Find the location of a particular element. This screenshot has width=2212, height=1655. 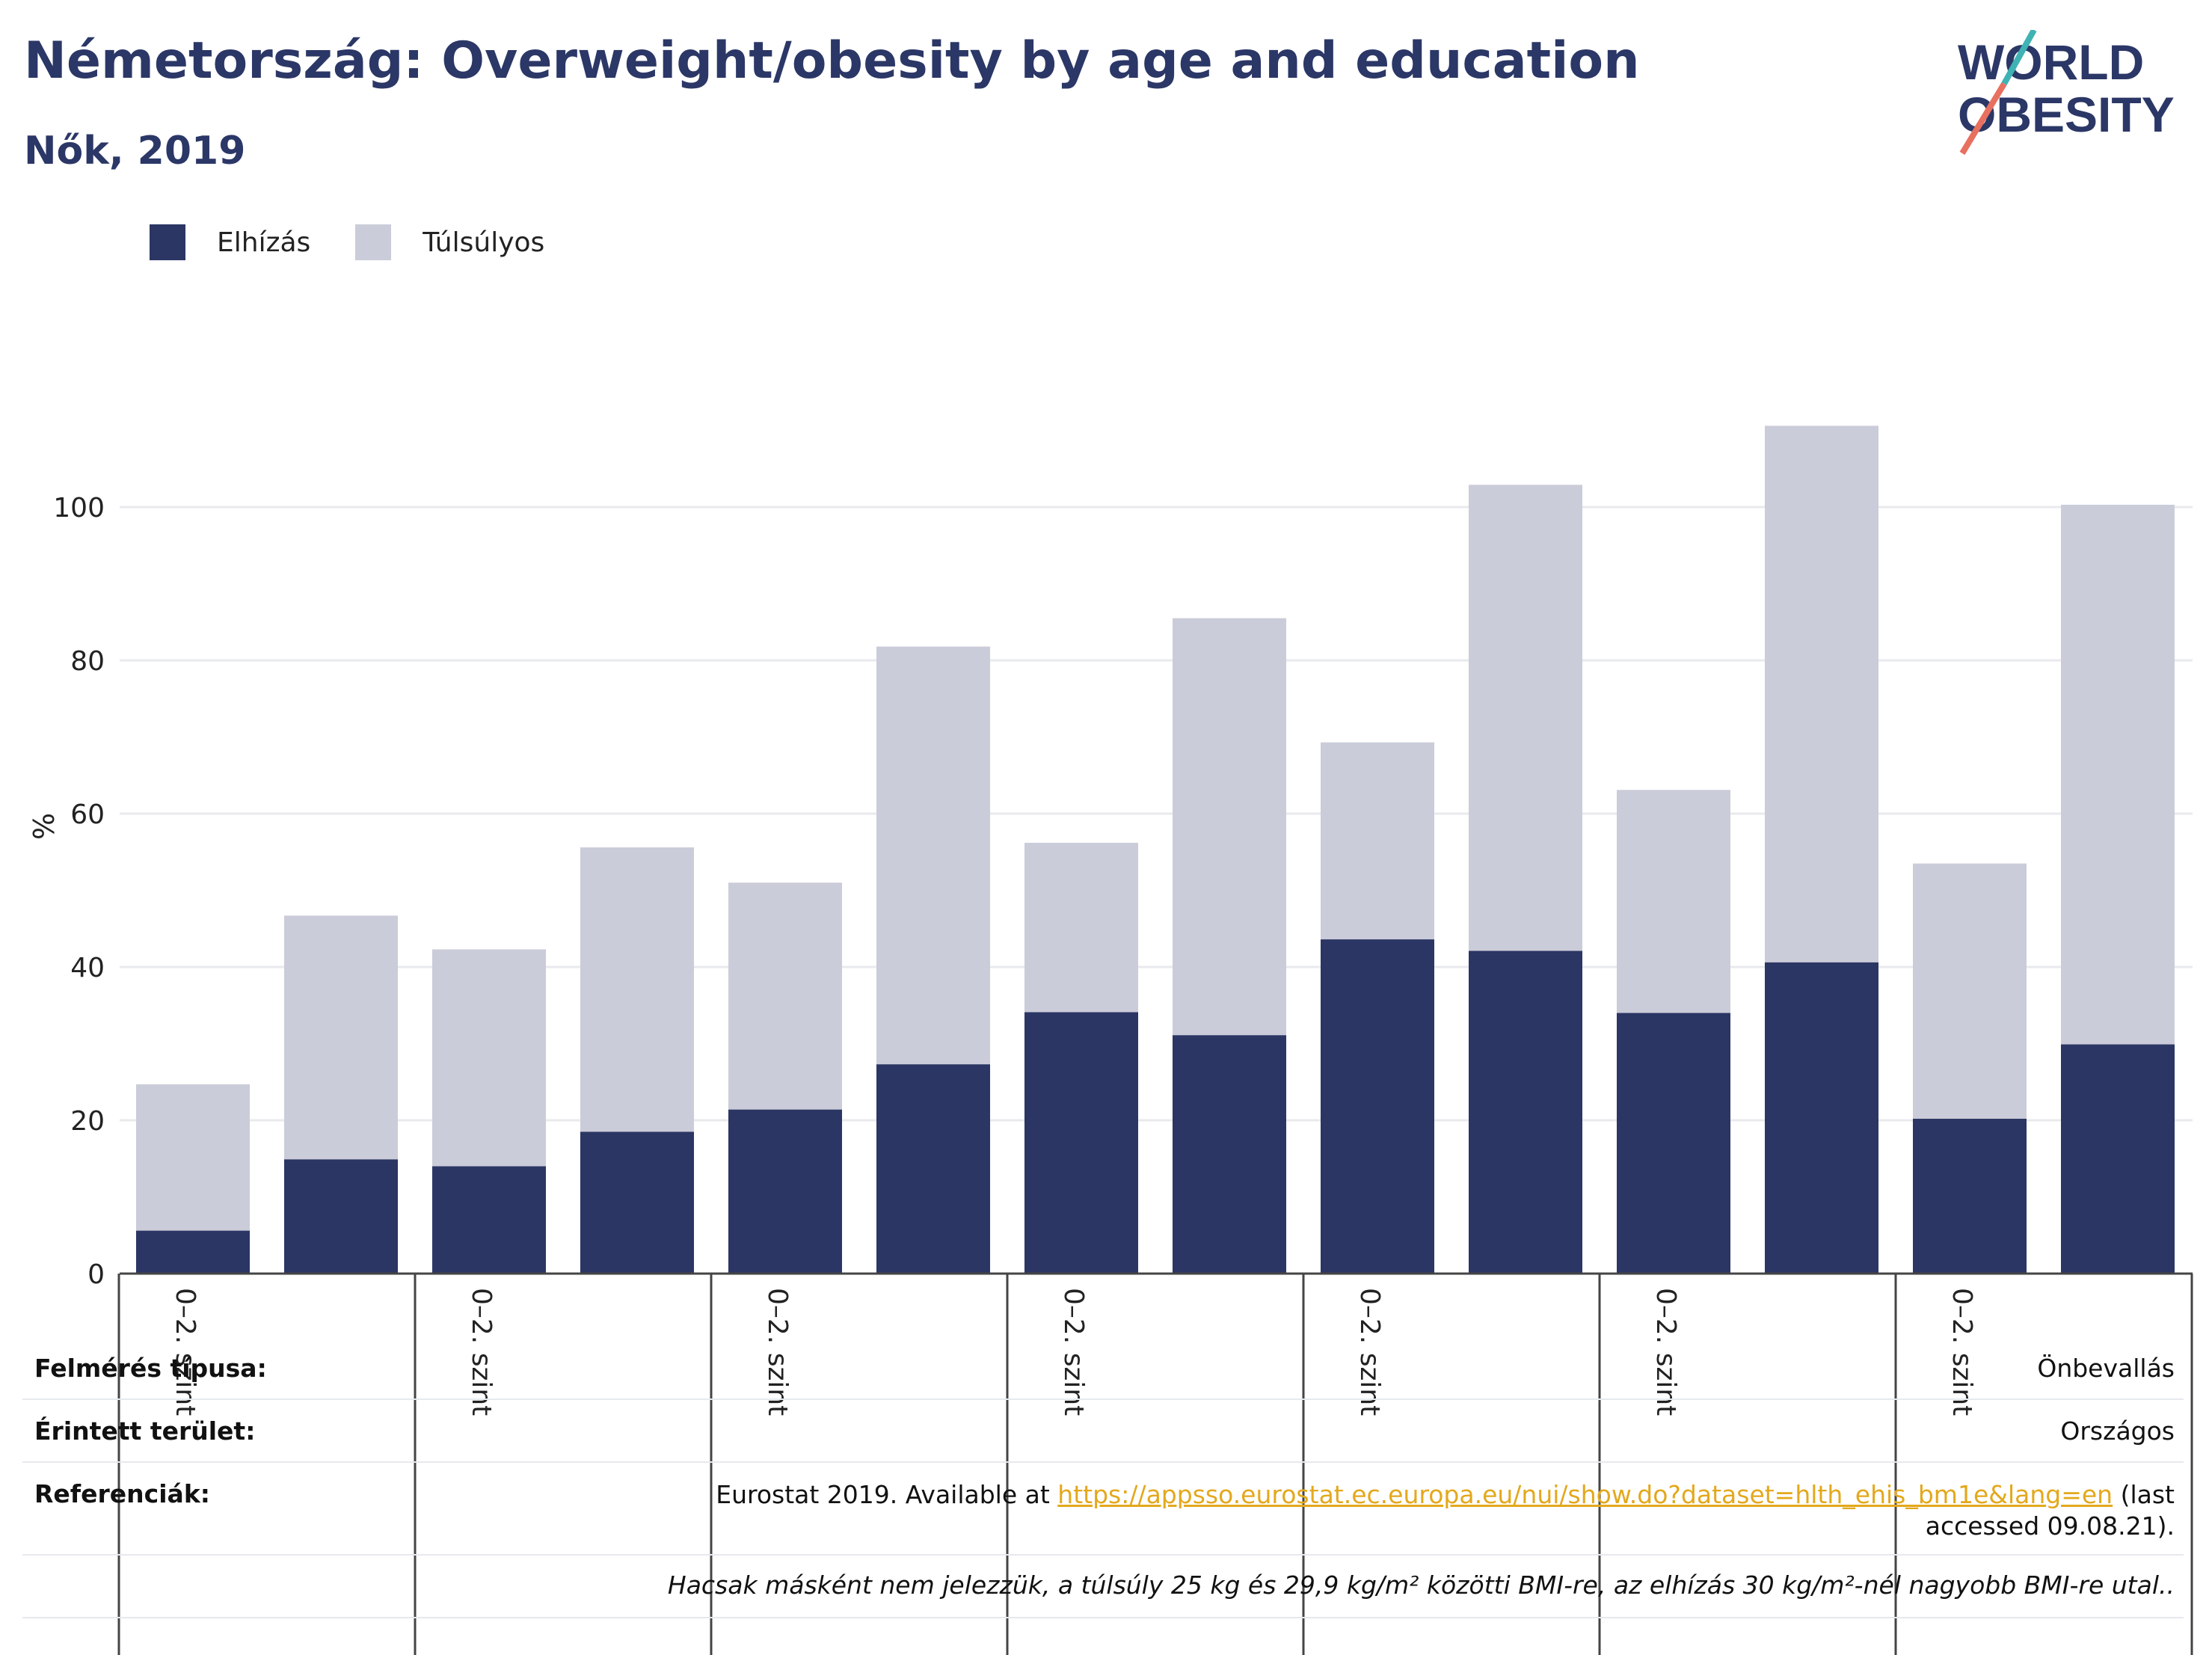

world-obesity-logo: WORLD OBESITY is located at coordinates (2066, 93).